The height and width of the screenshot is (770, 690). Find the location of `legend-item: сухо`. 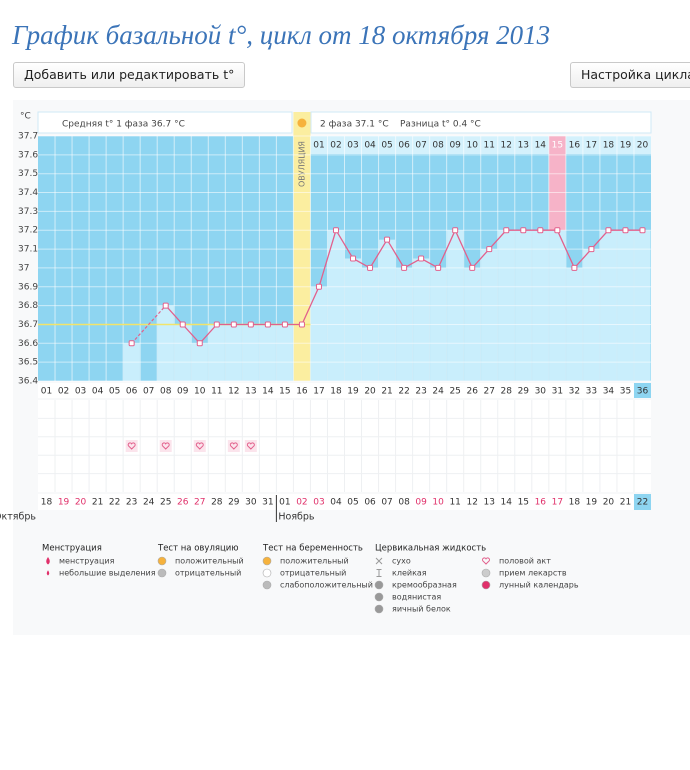

legend-item: сухо is located at coordinates (401, 561).